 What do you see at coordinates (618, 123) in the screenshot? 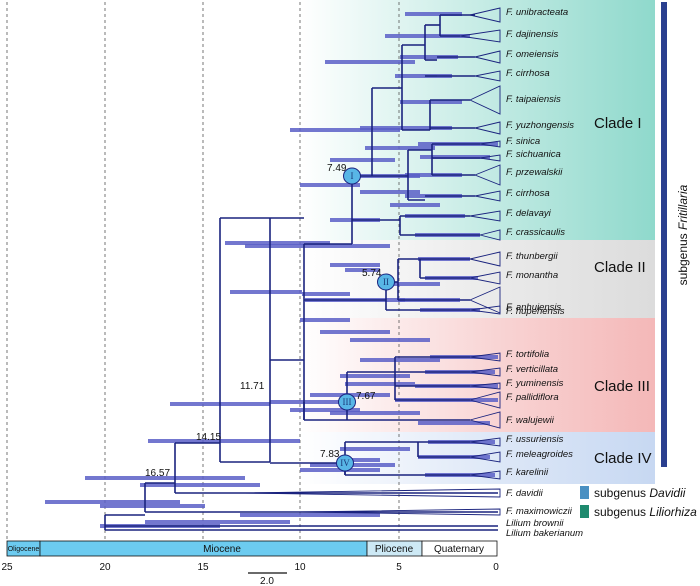
I see `clade-1-label: Clade I` at bounding box center [618, 123].